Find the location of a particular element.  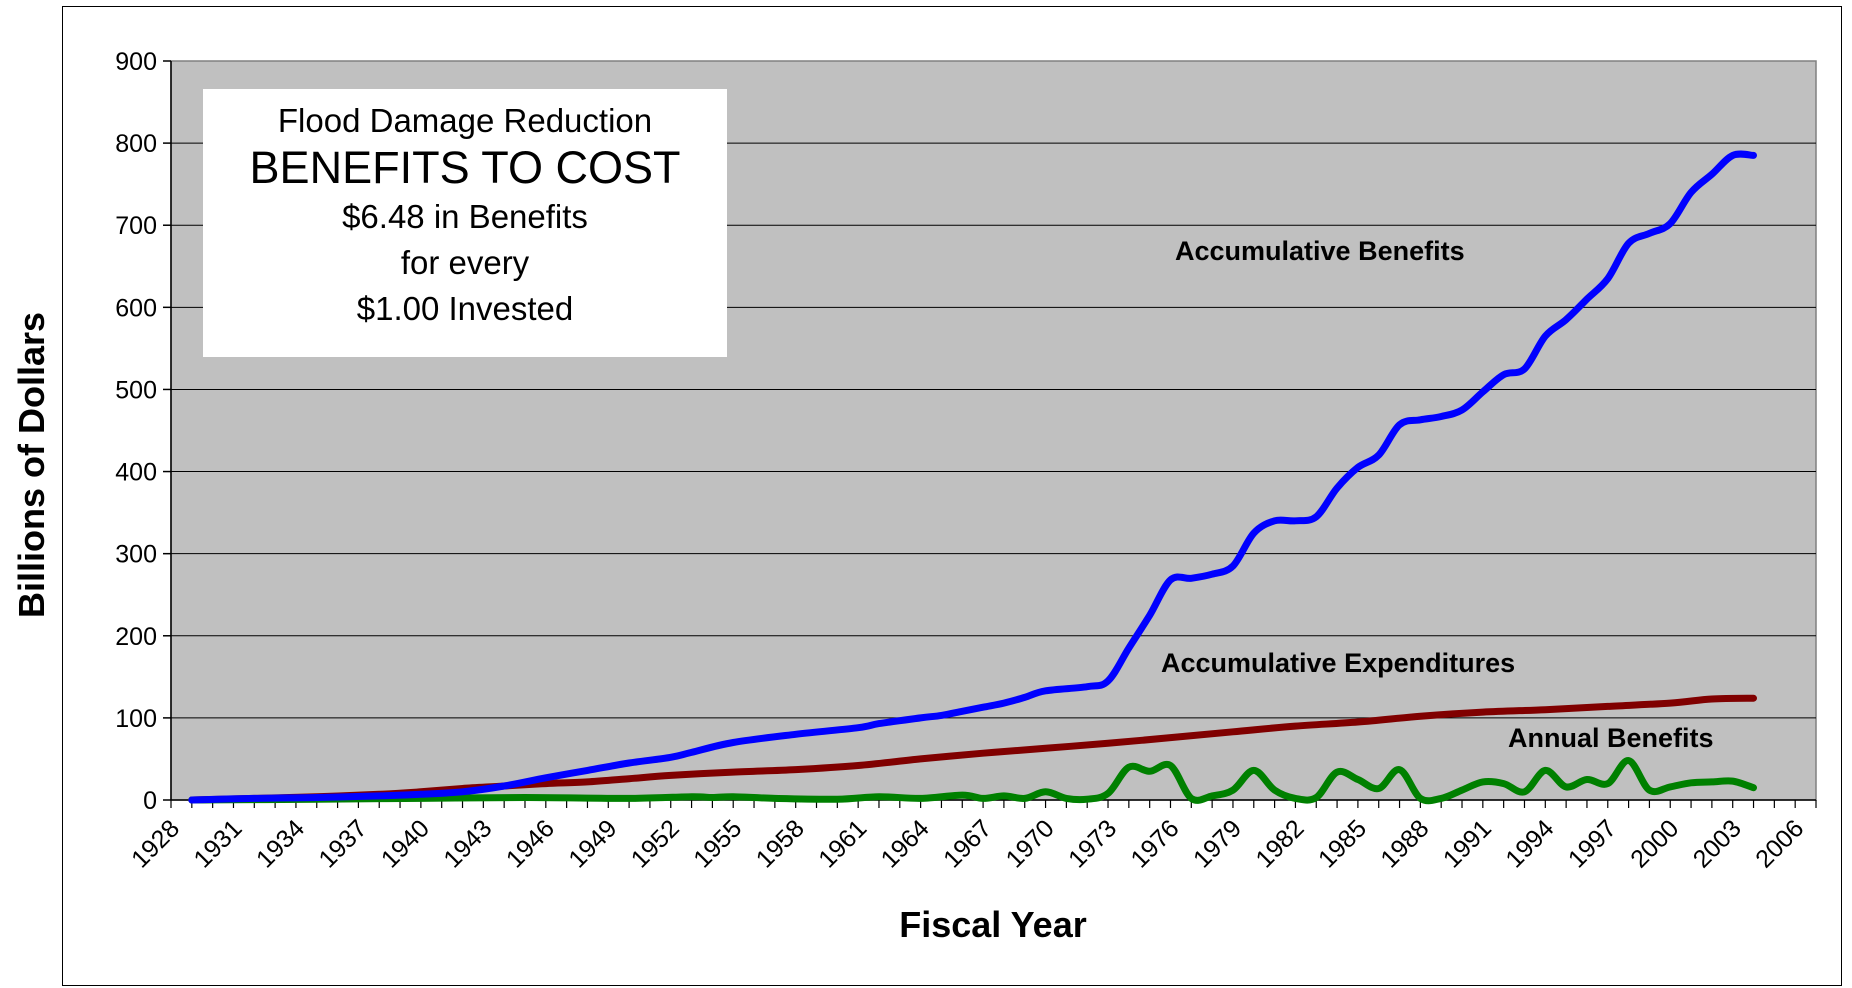

x-tick-label: 1937 is located at coordinates (342, 843).